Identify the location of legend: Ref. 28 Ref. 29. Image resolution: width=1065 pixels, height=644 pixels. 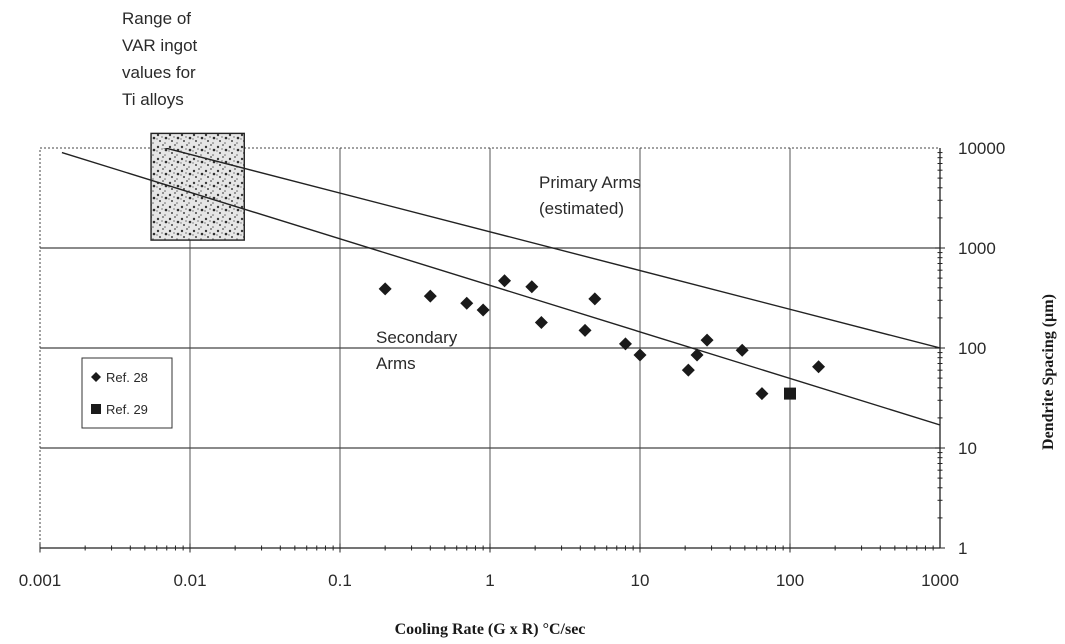
(127, 393).